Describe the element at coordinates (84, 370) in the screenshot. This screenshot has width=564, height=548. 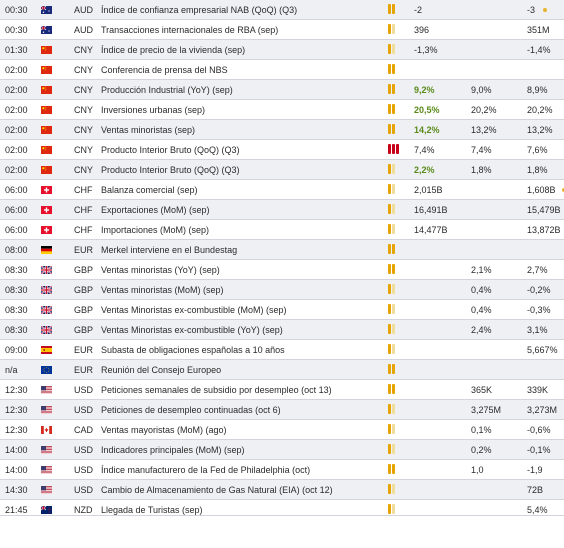
I see `currency-code: EUR` at that location.